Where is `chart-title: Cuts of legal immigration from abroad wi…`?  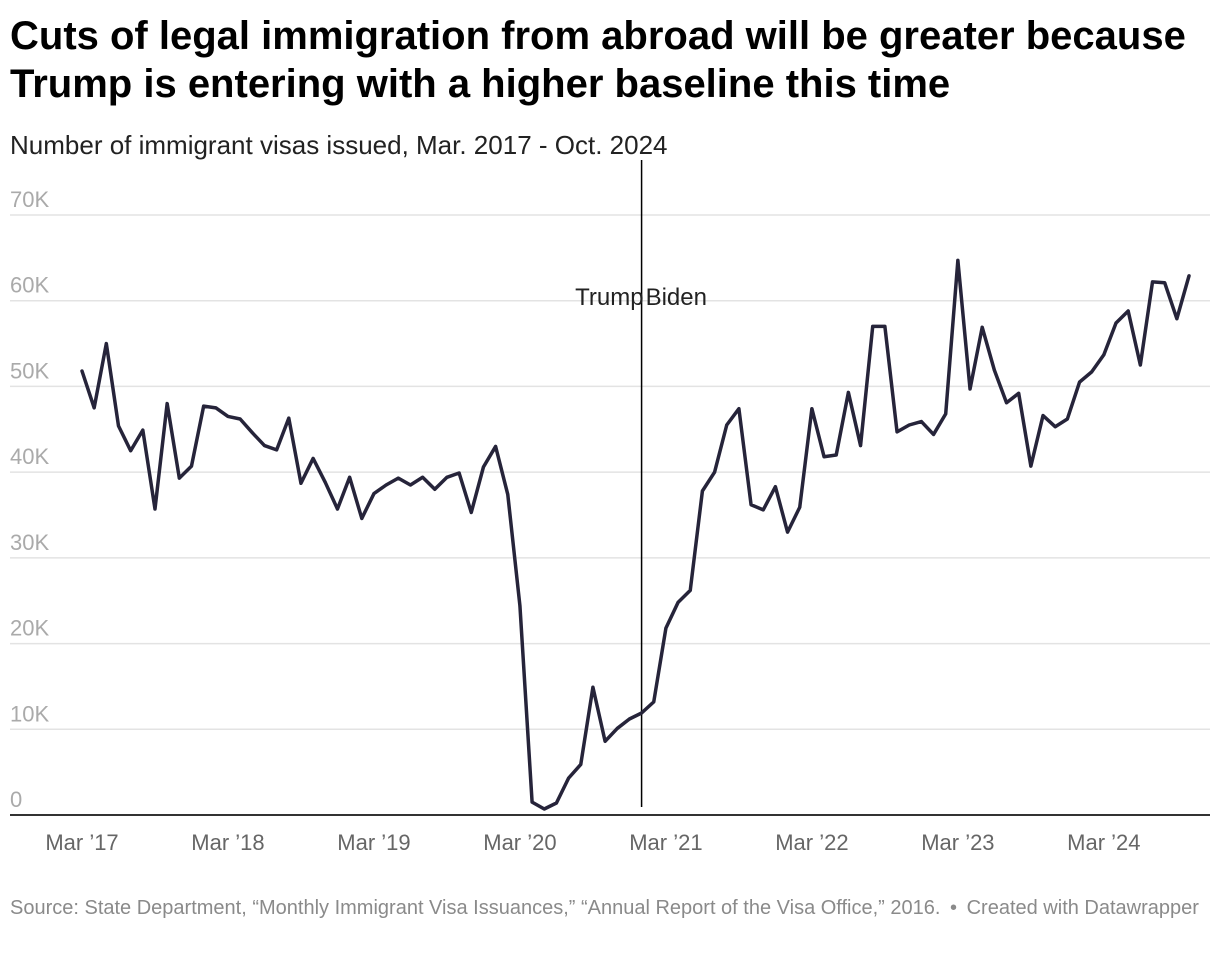 chart-title: Cuts of legal immigration from abroad wi… is located at coordinates (598, 60).